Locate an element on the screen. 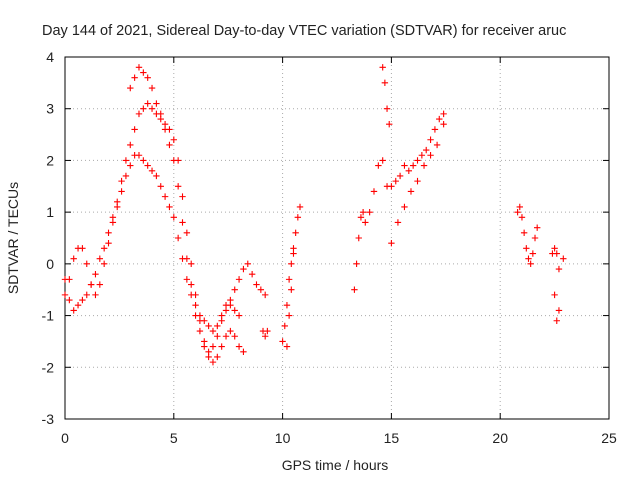 Image resolution: width=640 pixels, height=480 pixels. y-tick-label: 3 is located at coordinates (50, 109).